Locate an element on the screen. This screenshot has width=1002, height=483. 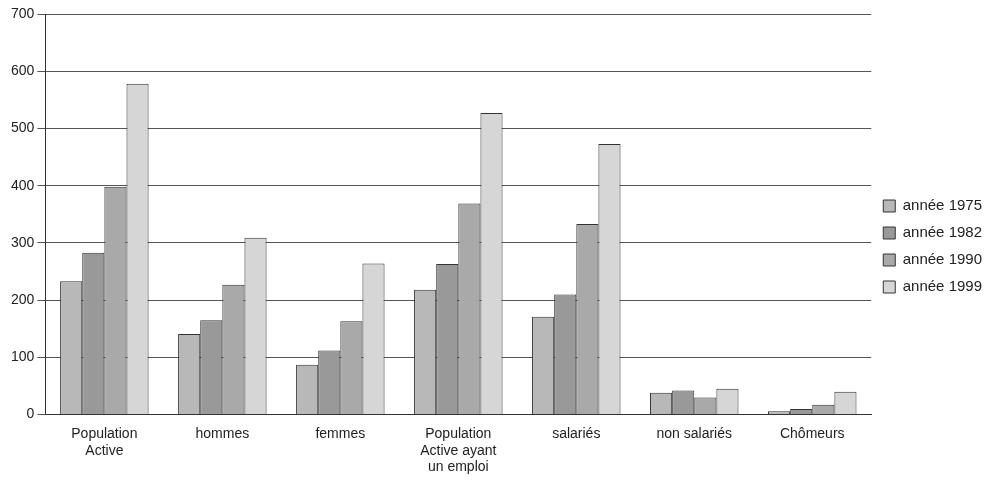
y-tick-label: 100 is located at coordinates (23, 356).